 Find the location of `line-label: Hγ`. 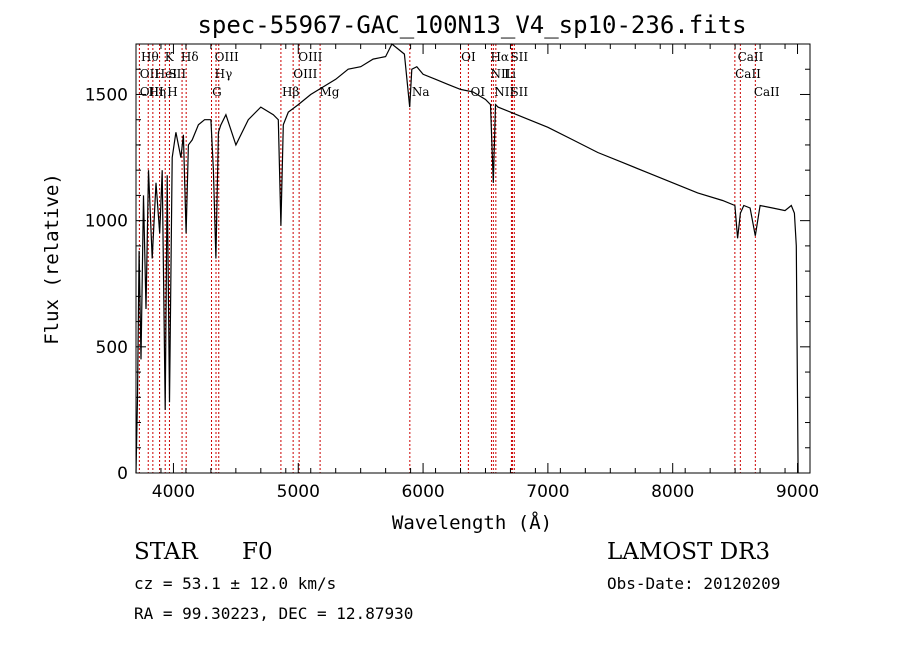

line-label: Hγ is located at coordinates (224, 74).